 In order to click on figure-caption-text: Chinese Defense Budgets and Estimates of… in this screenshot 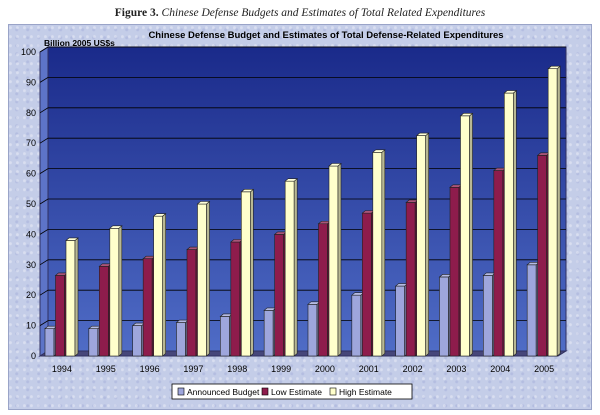, I will do `click(323, 13)`.